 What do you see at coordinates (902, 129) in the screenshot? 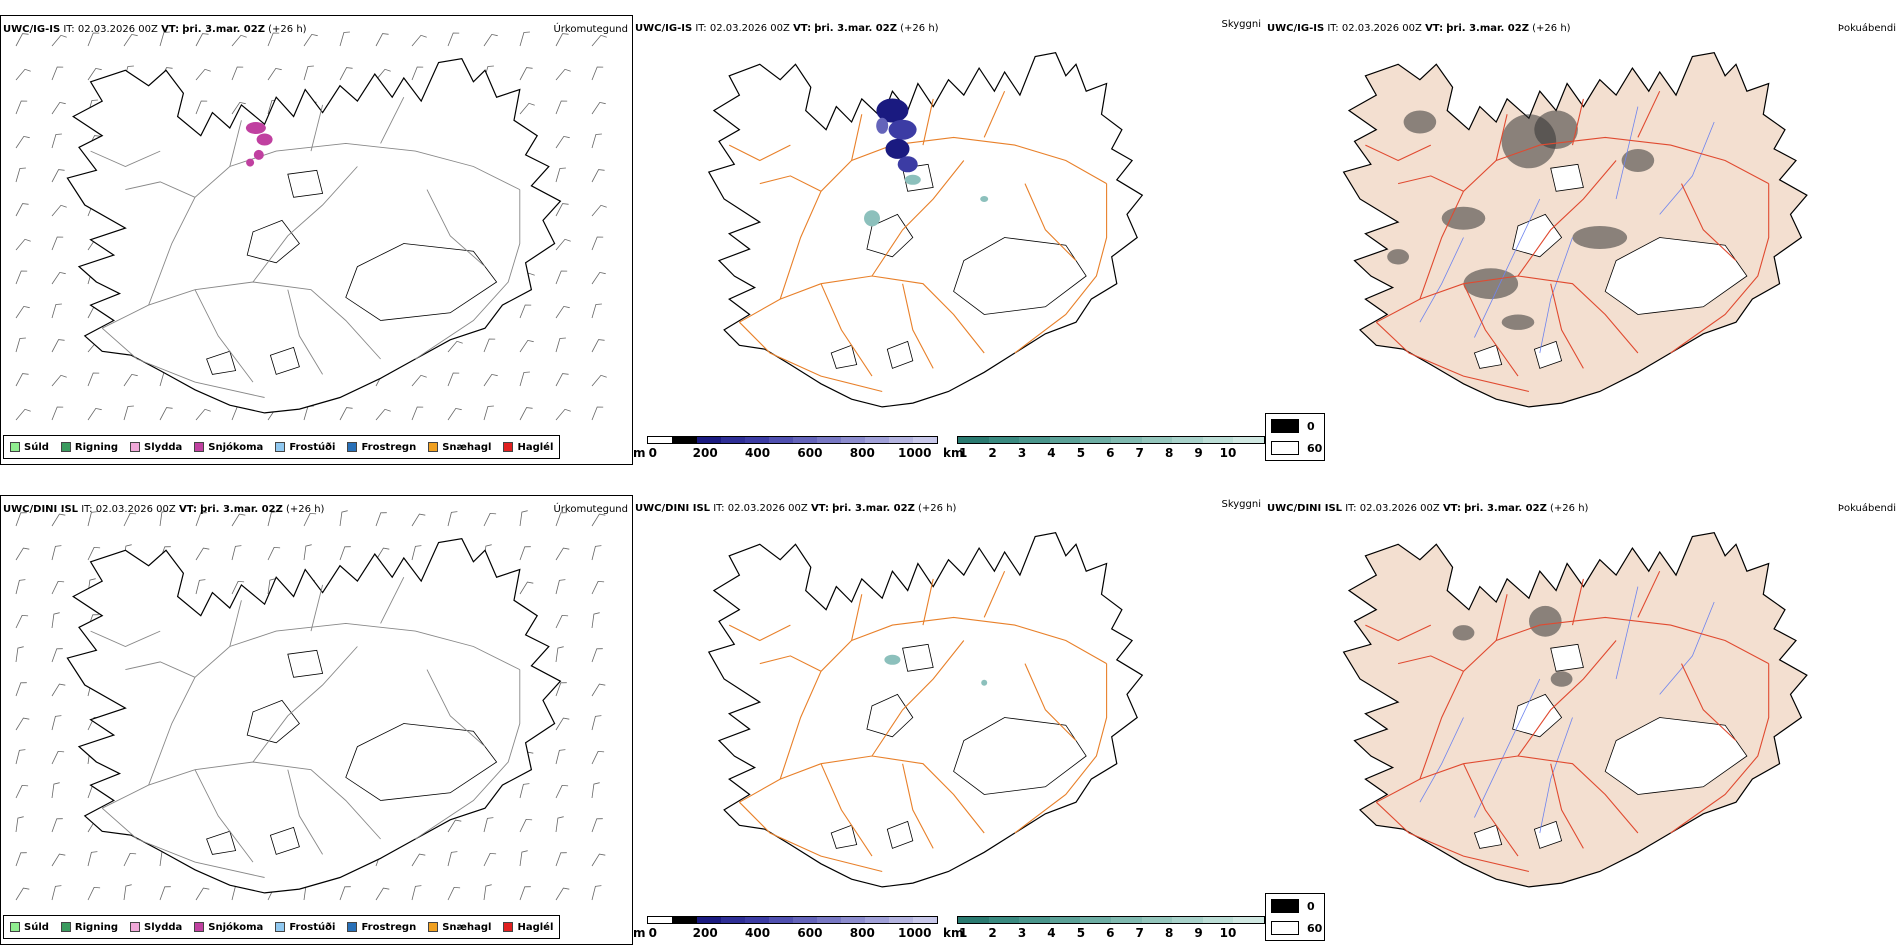
I see `elevation-cell` at bounding box center [902, 129].